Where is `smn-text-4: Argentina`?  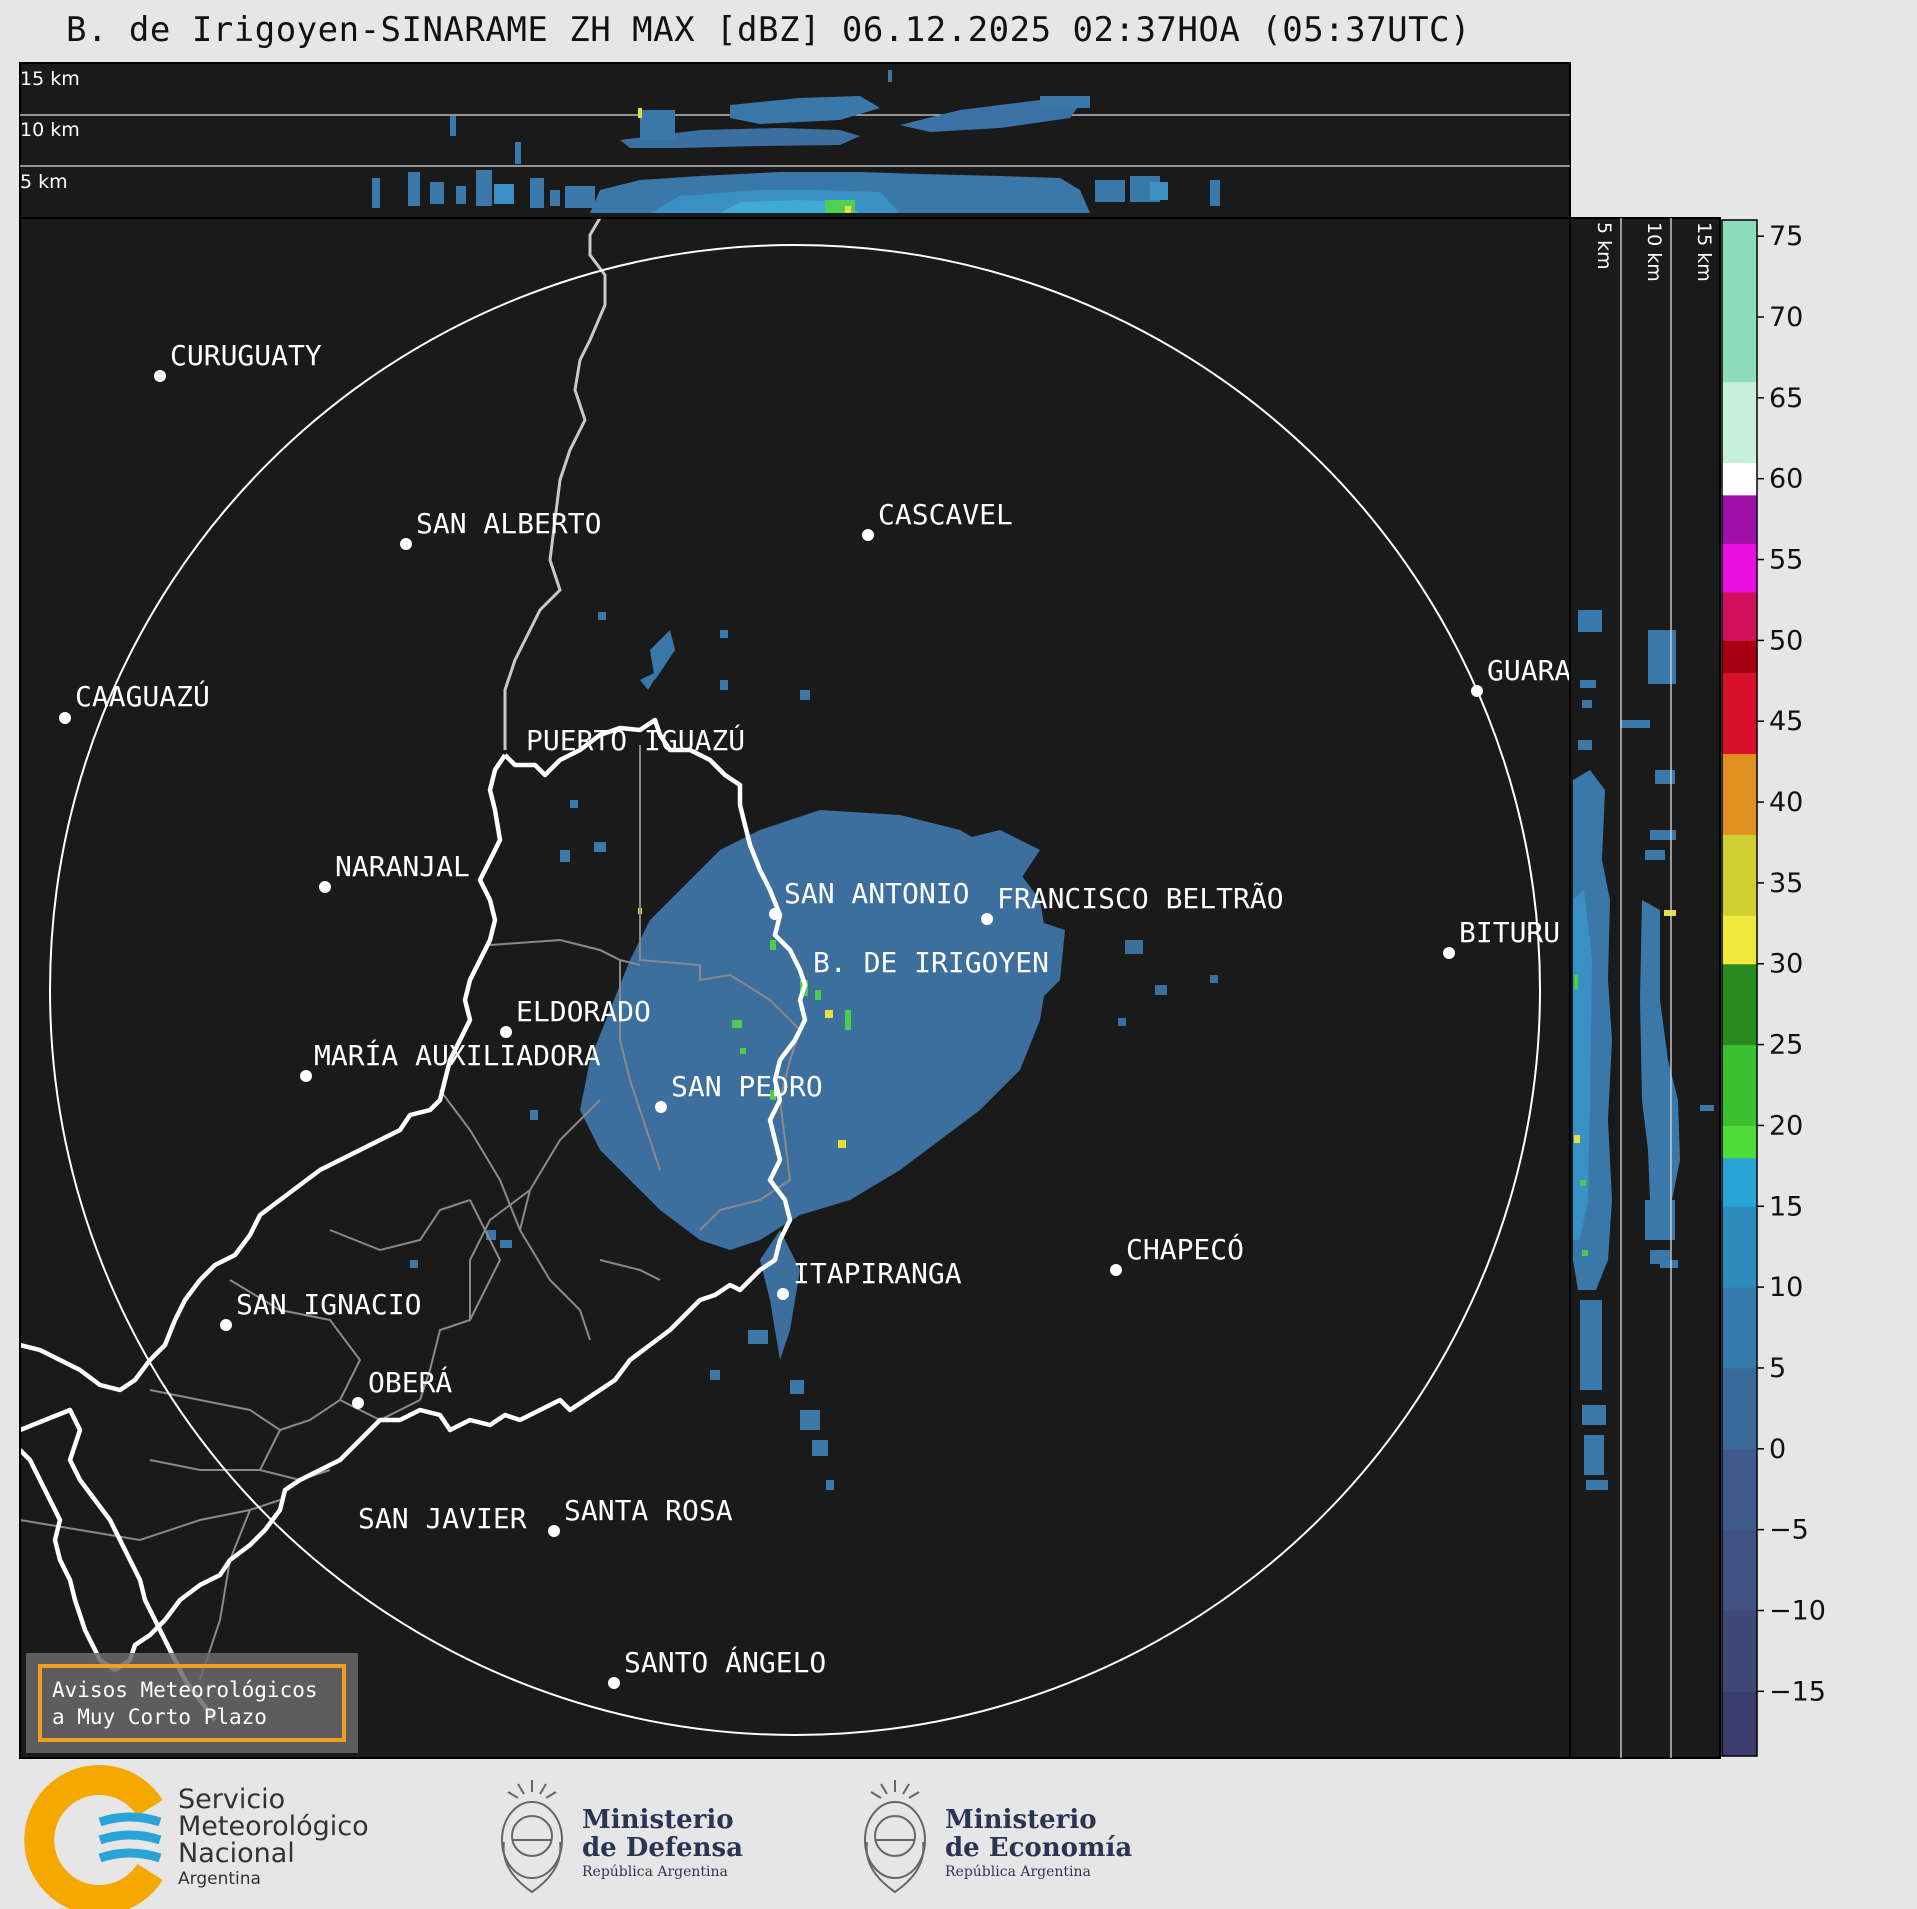 smn-text-4: Argentina is located at coordinates (219, 1879).